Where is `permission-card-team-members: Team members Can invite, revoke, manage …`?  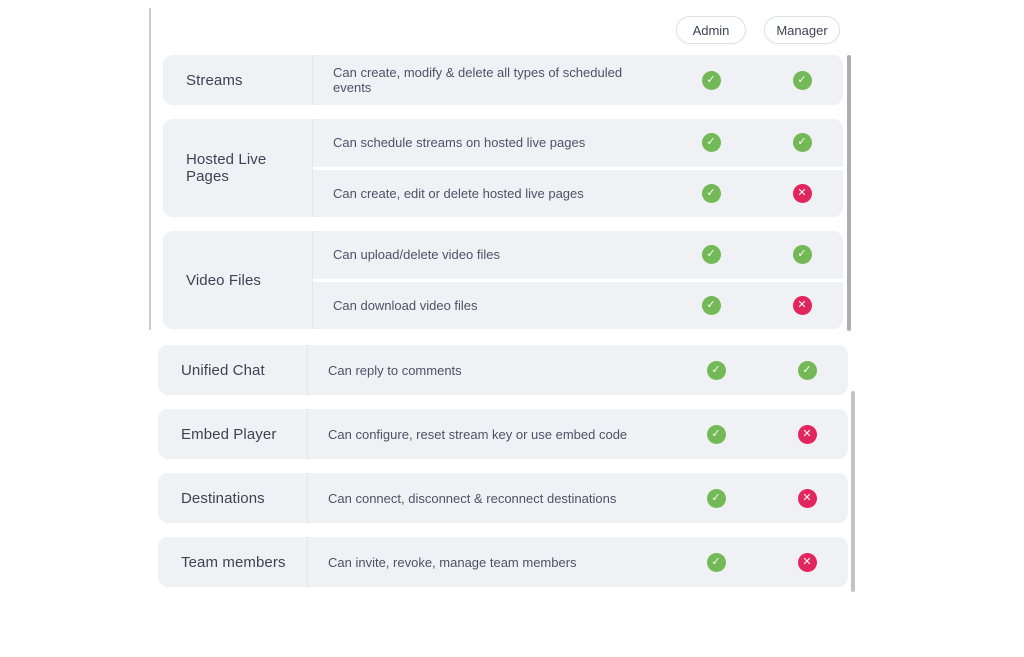
permission-card-team-members: Team members Can invite, revoke, manage … is located at coordinates (503, 562).